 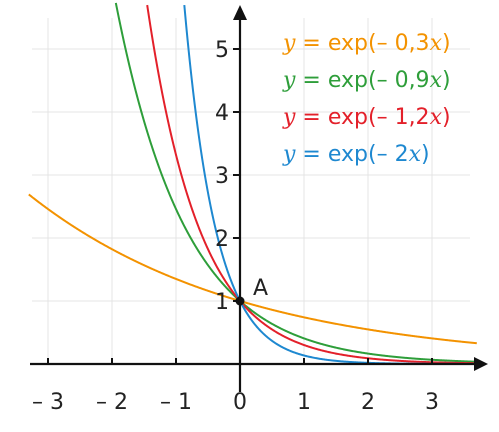 I want to click on x-tick-label: – 1, so click(x=176, y=402).